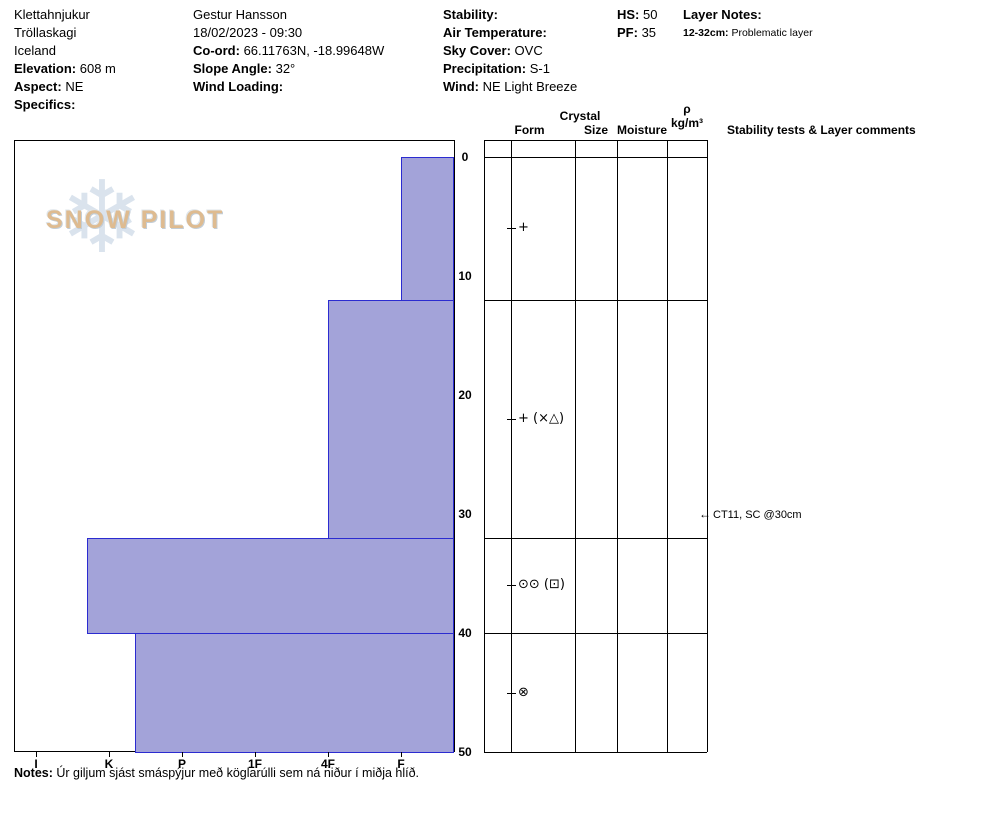 The width and height of the screenshot is (994, 840). What do you see at coordinates (216, 50) in the screenshot?
I see `coordinates-label: Co-ord:` at bounding box center [216, 50].